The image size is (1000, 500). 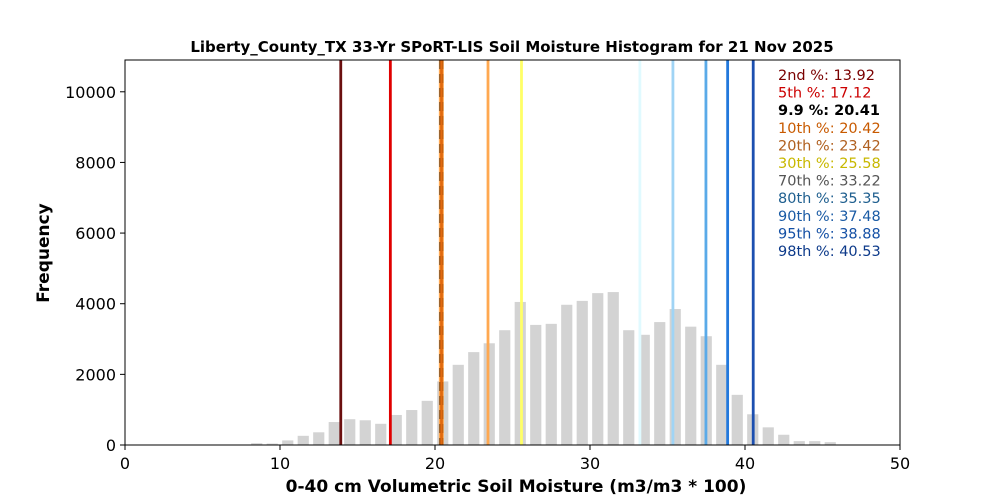 What do you see at coordinates (829, 199) in the screenshot?
I see `legend-label: 80th %: 35.35` at bounding box center [829, 199].